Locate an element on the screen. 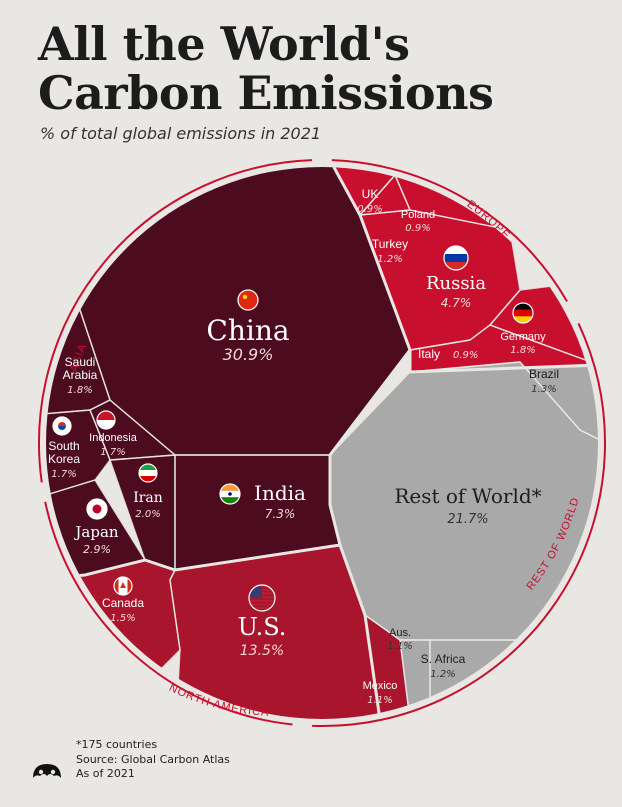  india-flag-icon-outline is located at coordinates (230, 494).